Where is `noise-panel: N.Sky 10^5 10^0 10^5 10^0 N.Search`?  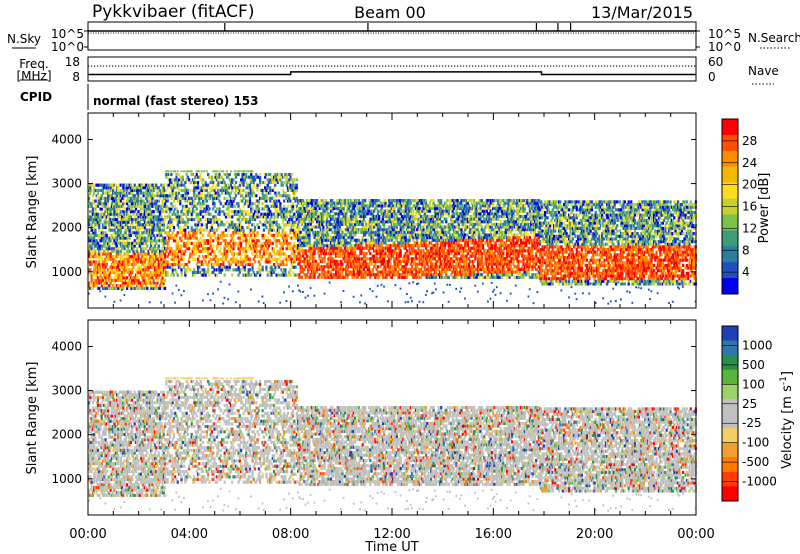 noise-panel: N.Sky 10^5 10^0 10^5 10^0 N.Search is located at coordinates (403, 37).